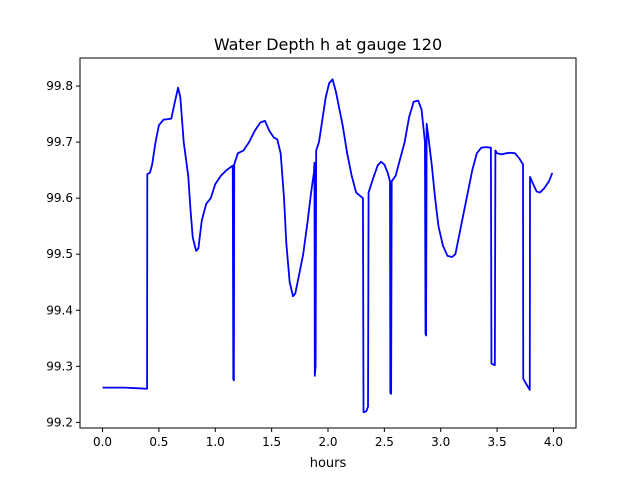 The width and height of the screenshot is (640, 480). Describe the element at coordinates (553, 442) in the screenshot. I see `x-tick-label: 4.0` at that location.